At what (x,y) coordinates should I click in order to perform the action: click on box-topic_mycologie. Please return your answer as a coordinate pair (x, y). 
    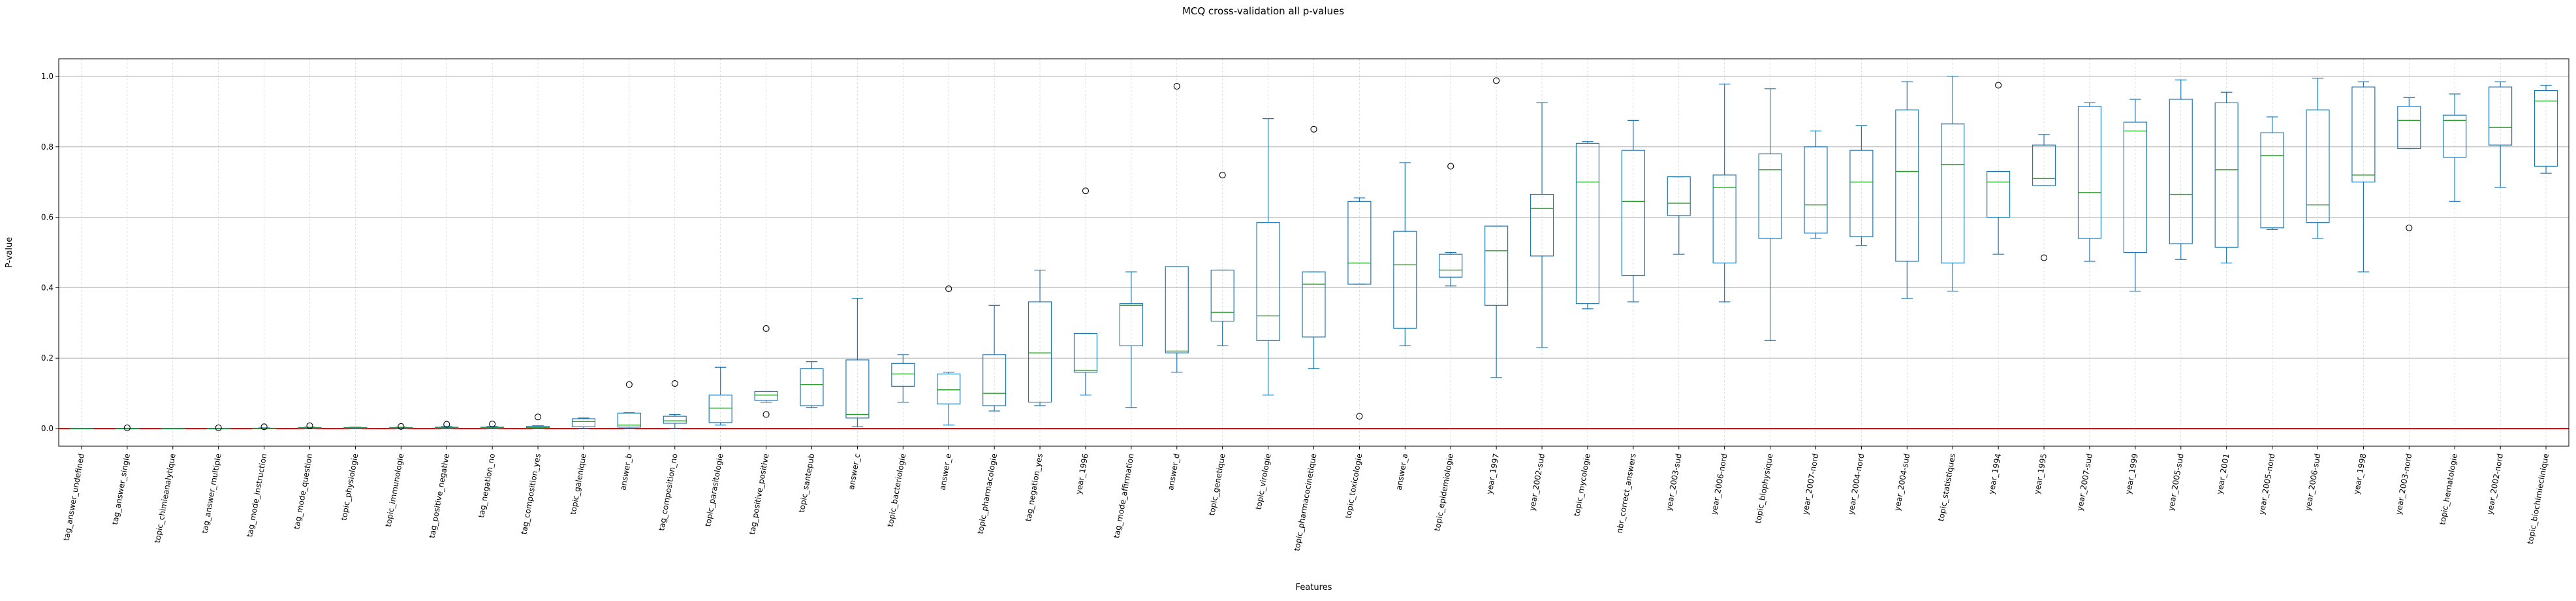
    Looking at the image, I should click on (1587, 225).